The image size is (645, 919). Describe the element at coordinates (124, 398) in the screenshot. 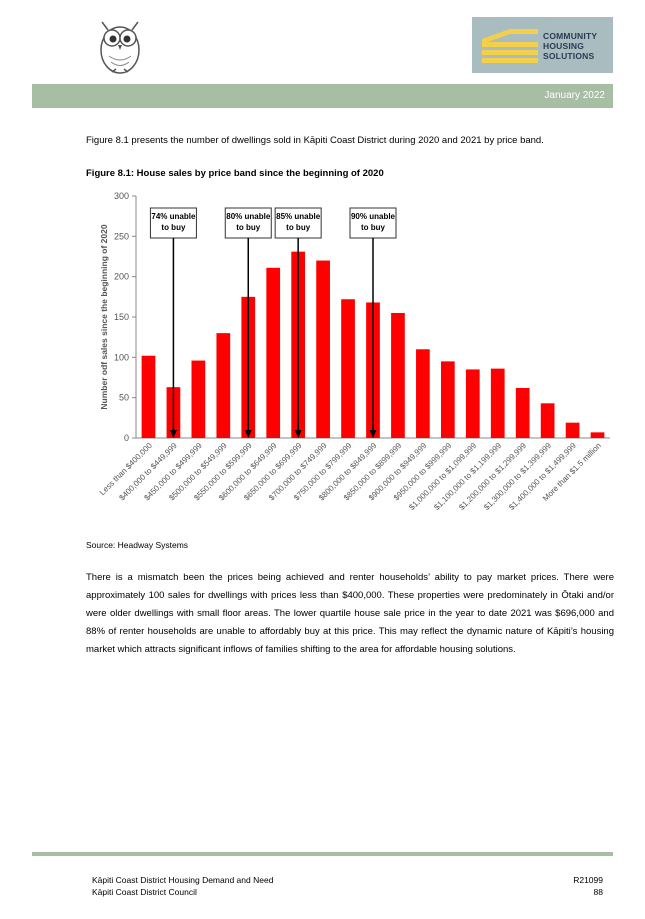

I see `y-tick-label: 50` at that location.